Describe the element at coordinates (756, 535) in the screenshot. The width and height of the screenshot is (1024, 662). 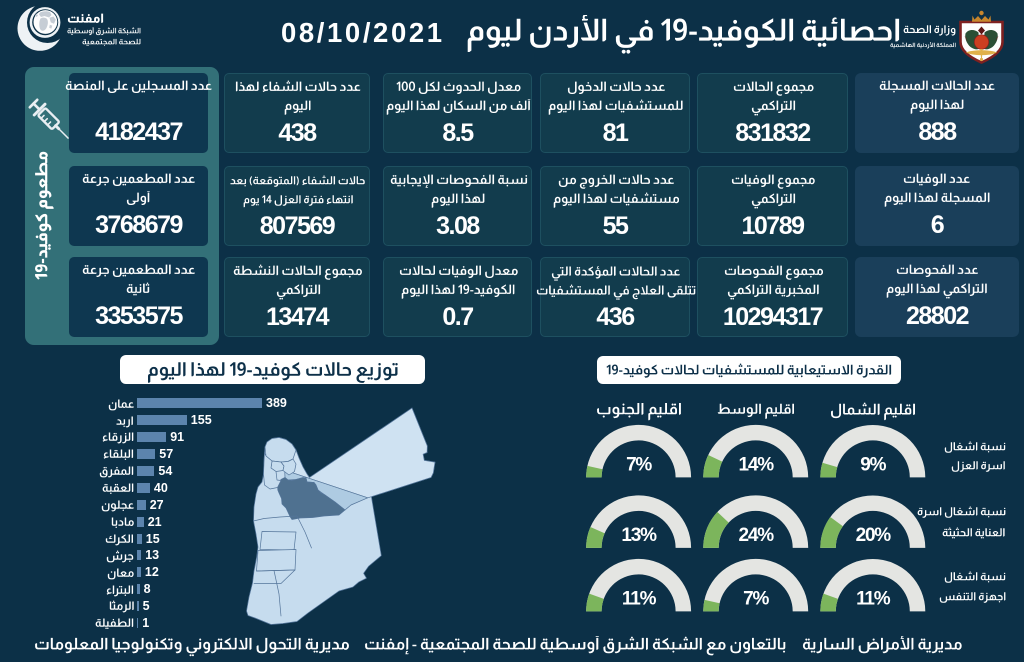
I see `svg-text: 24%` at that location.